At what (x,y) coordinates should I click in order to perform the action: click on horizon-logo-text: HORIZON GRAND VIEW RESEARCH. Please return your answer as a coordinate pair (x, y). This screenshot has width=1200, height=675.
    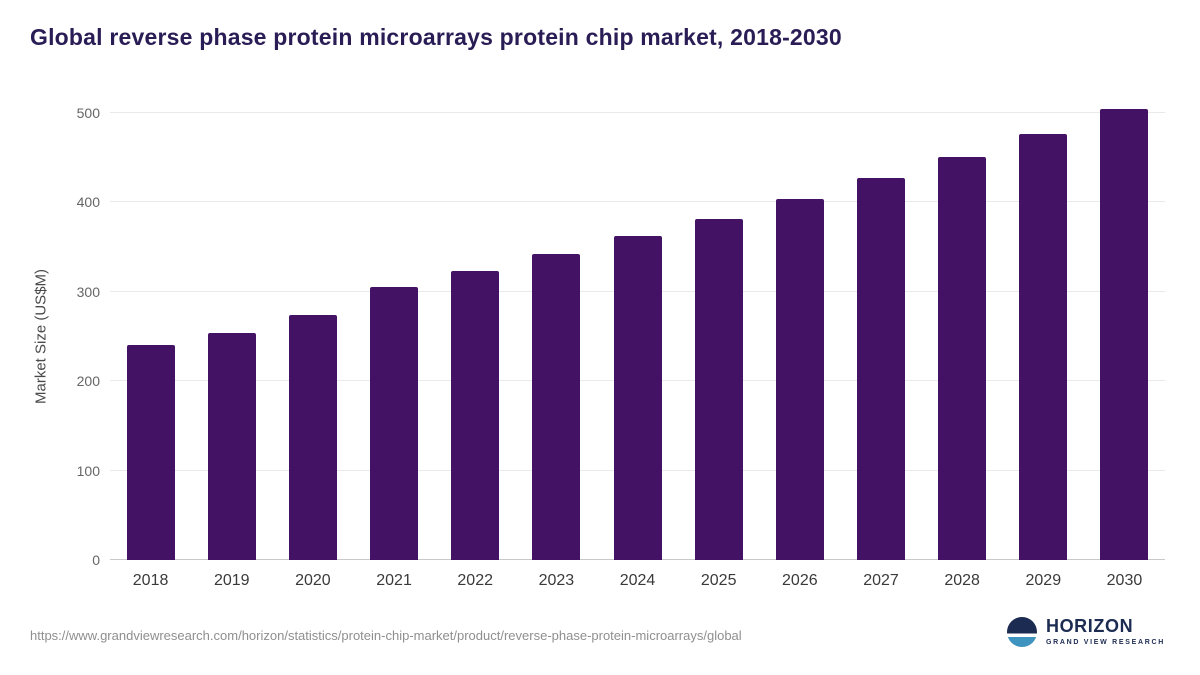
    Looking at the image, I should click on (1105, 631).